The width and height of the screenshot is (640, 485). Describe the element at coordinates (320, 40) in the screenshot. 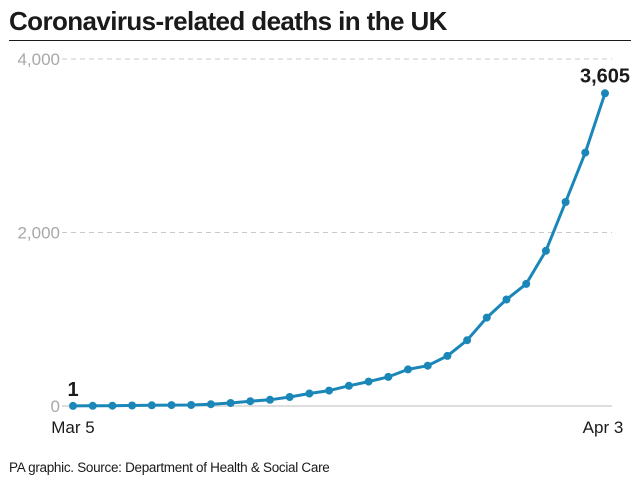

I see `title-divider` at that location.